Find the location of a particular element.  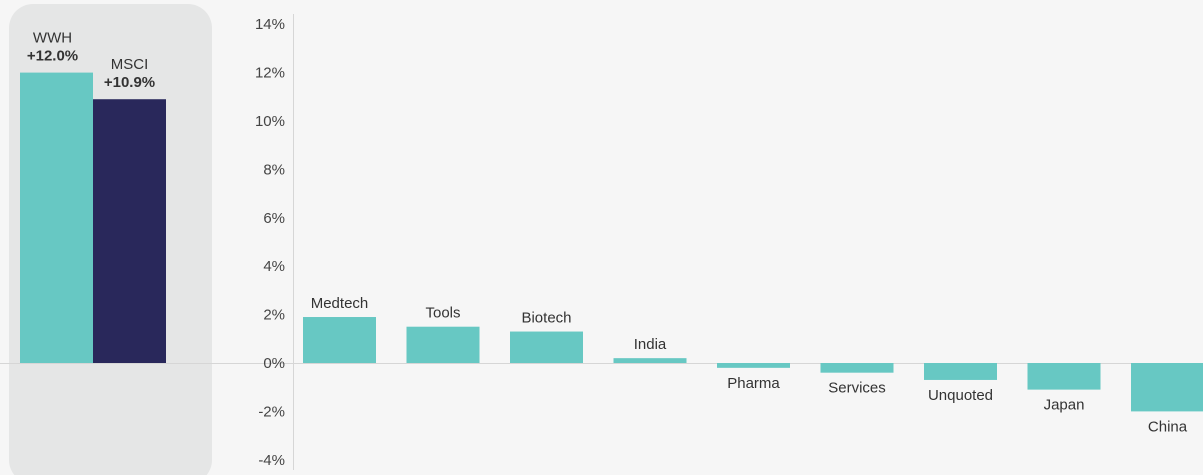

summary-bar-value-label: +12.0% is located at coordinates (52, 56).